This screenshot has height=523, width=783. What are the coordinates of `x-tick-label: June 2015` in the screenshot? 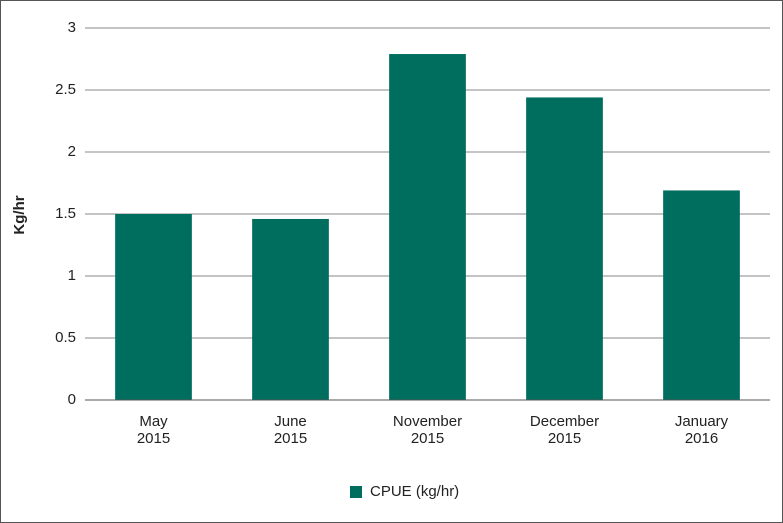 It's located at (290, 430).